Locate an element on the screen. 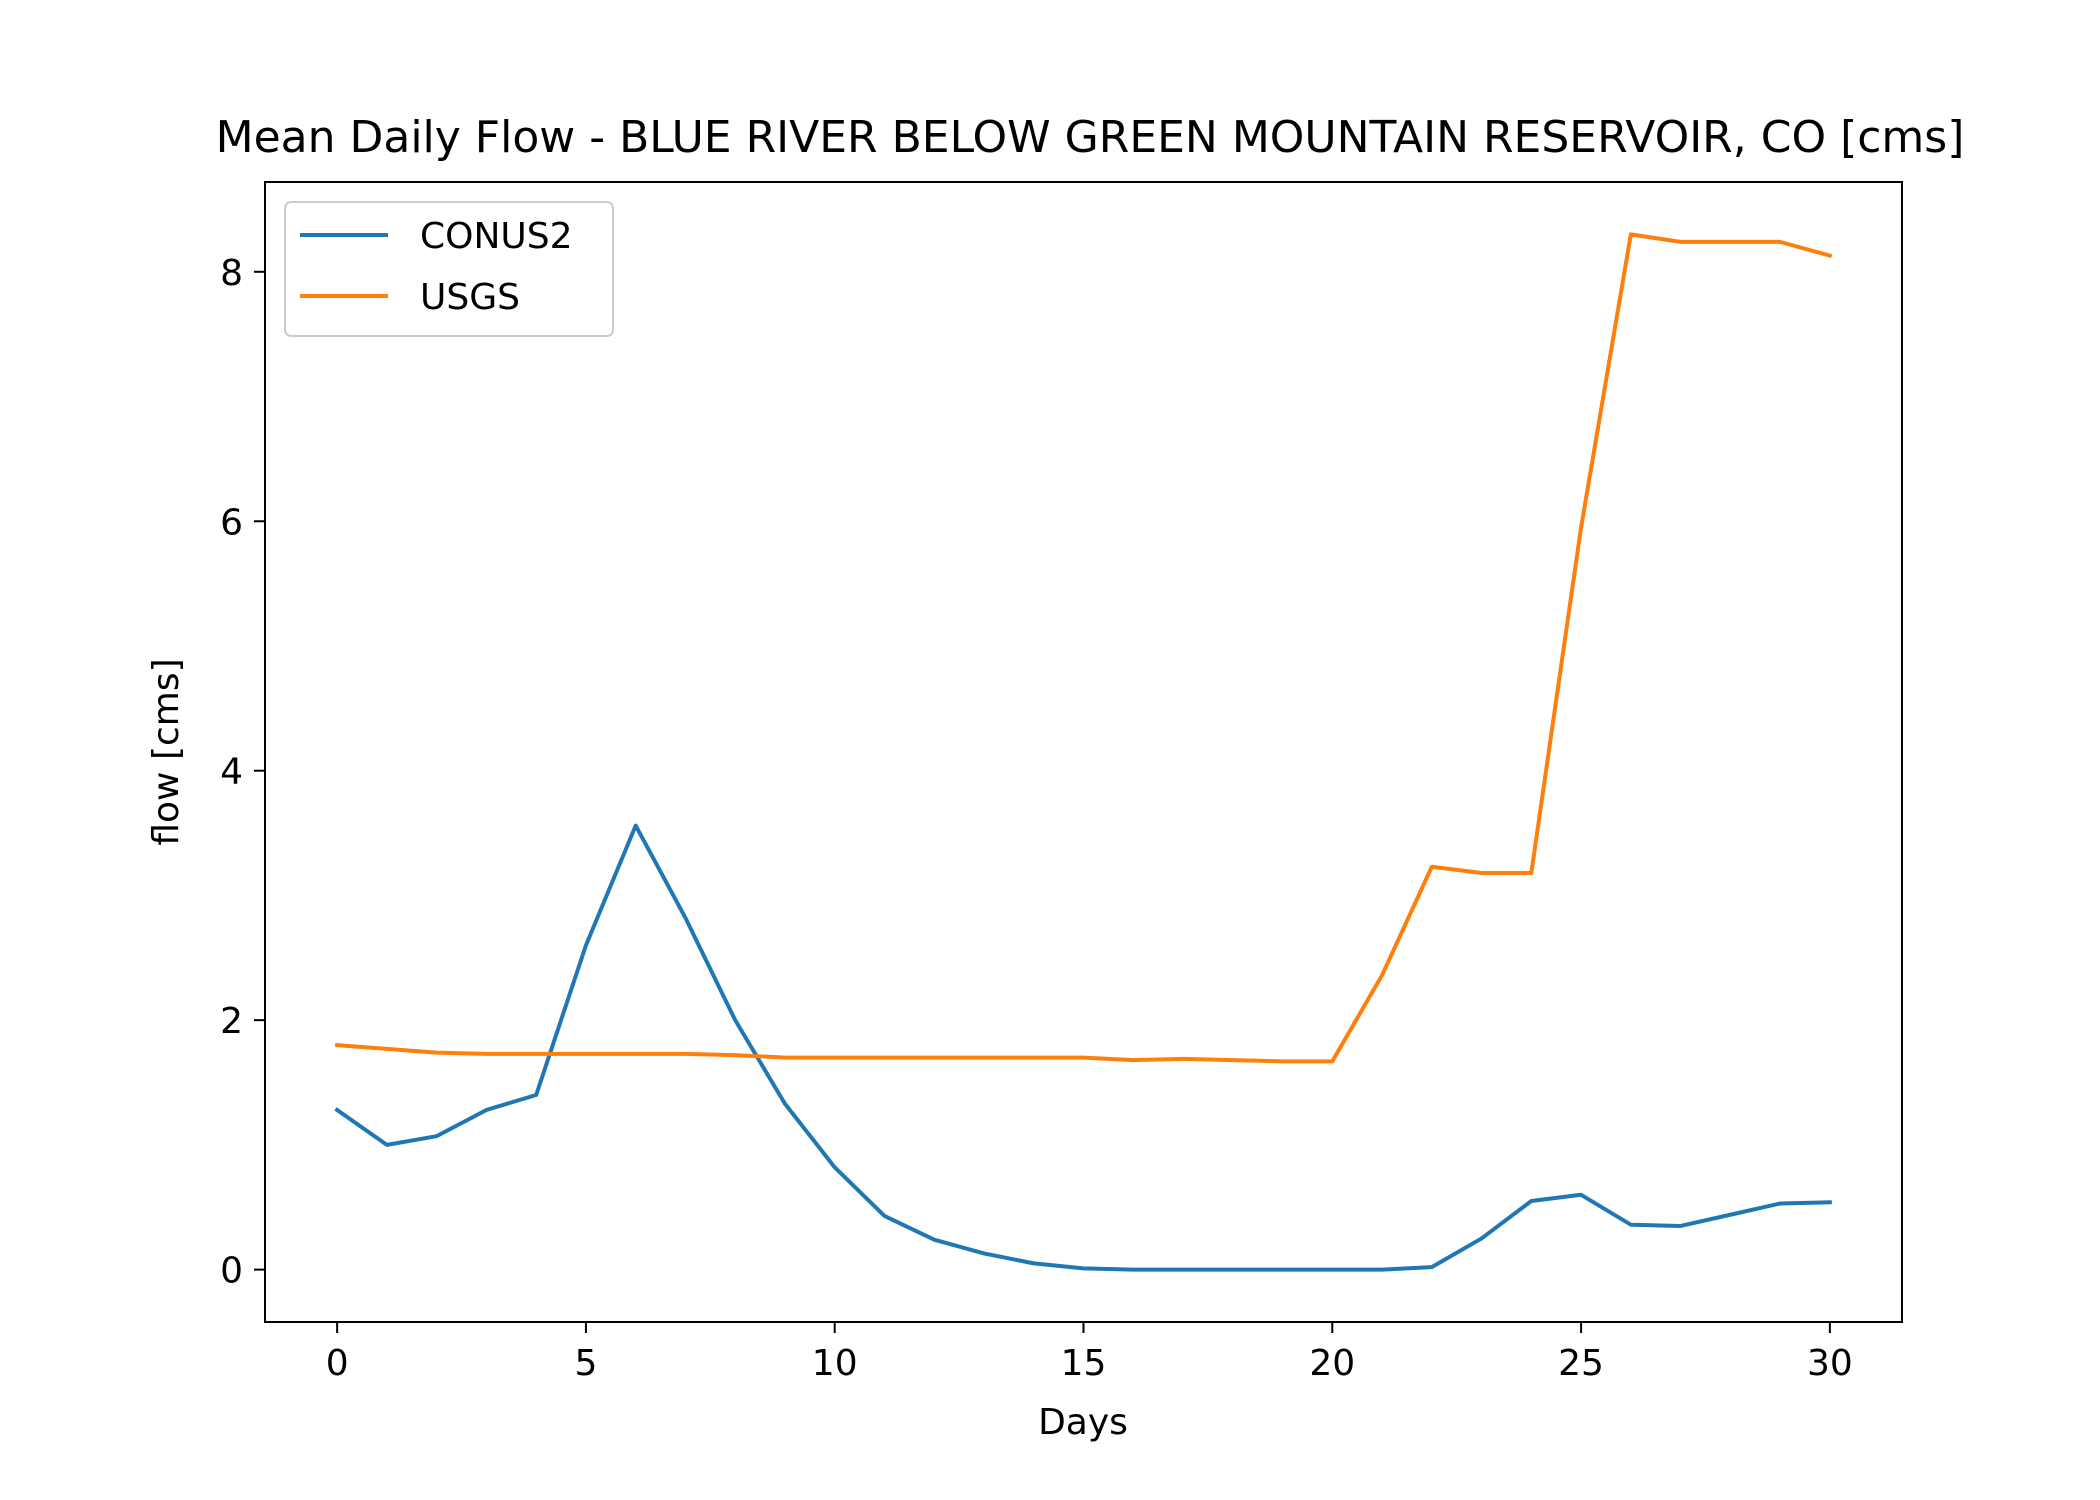  legend-label-conus2: CONUS2 is located at coordinates (496, 236).